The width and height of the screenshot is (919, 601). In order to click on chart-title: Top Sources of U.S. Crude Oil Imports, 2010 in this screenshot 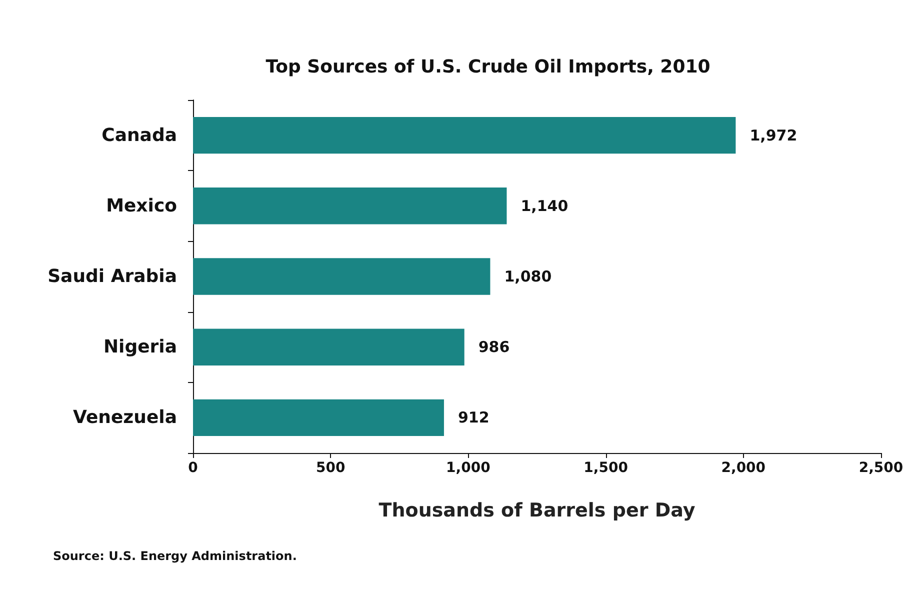, I will do `click(488, 67)`.